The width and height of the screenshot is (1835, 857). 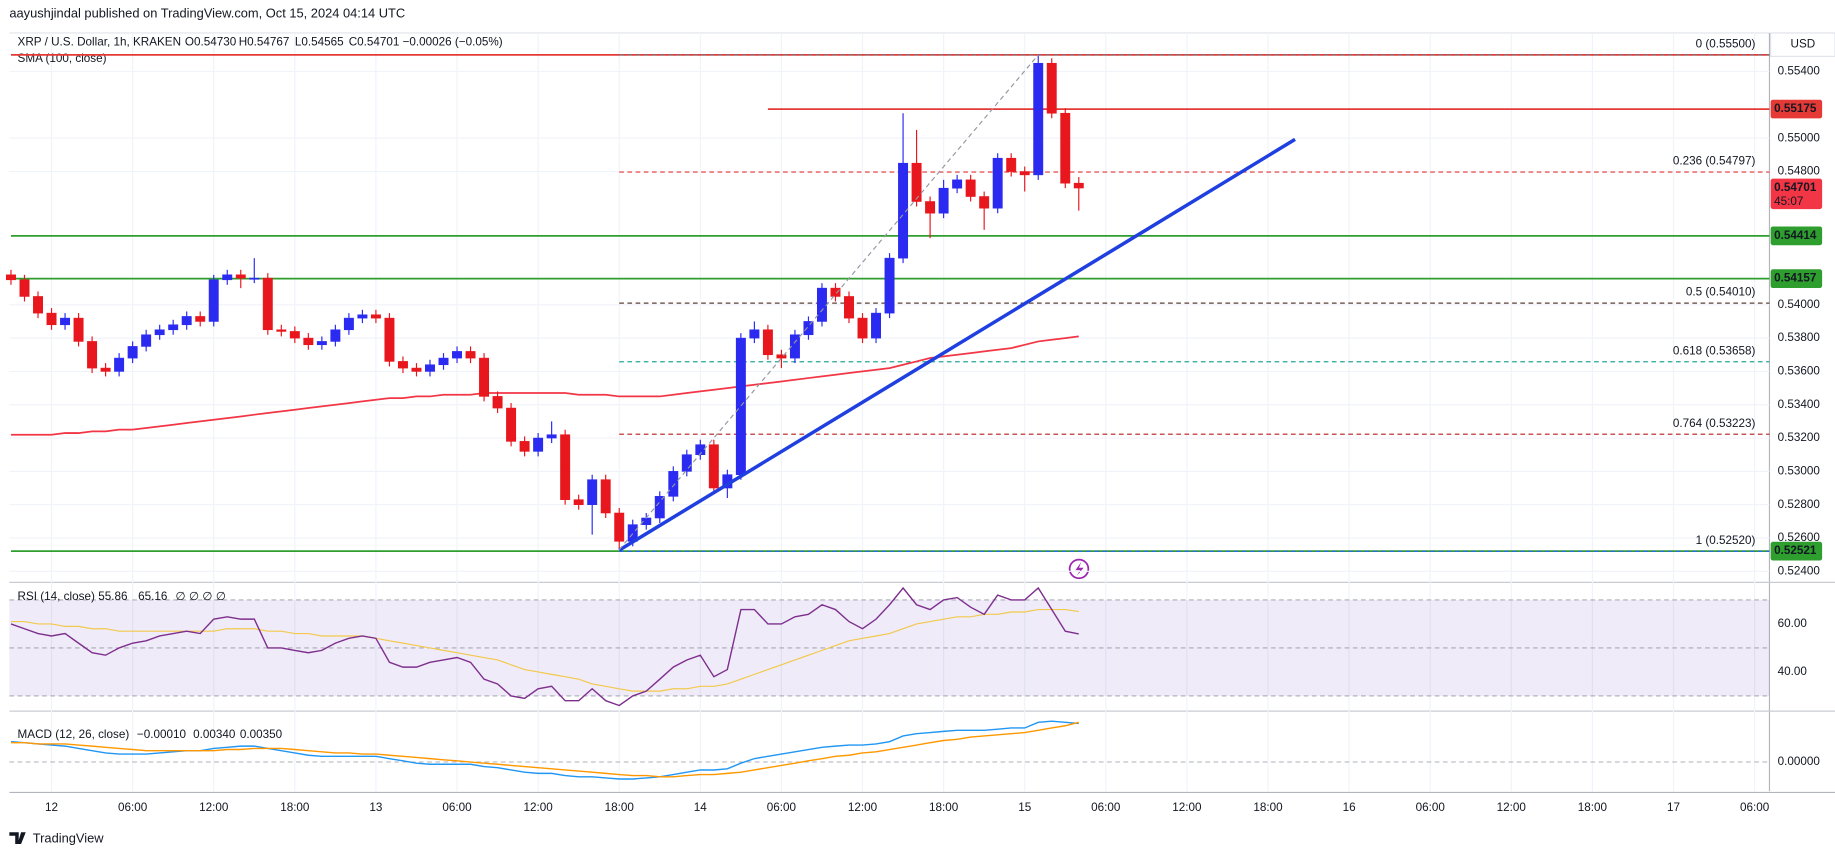 I want to click on rsi-title: RSI (14, close), so click(x=56, y=596).